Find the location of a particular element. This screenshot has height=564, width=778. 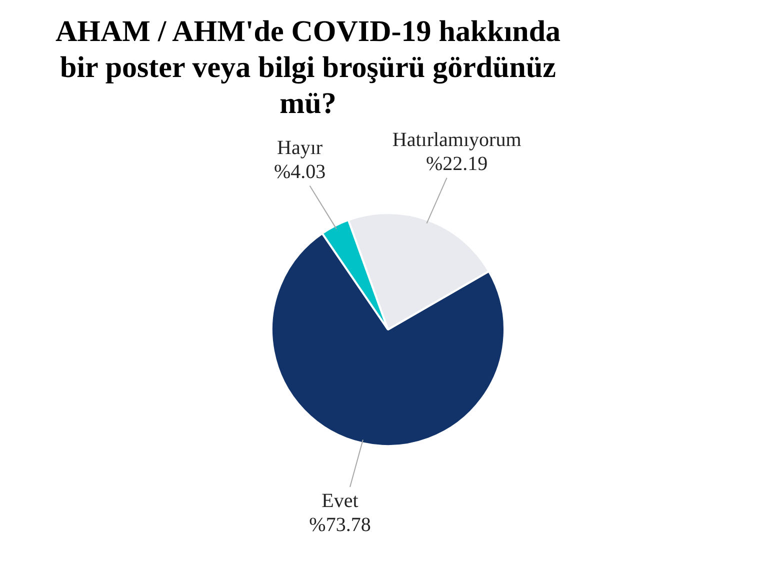

data-label: %4.03 is located at coordinates (300, 171).